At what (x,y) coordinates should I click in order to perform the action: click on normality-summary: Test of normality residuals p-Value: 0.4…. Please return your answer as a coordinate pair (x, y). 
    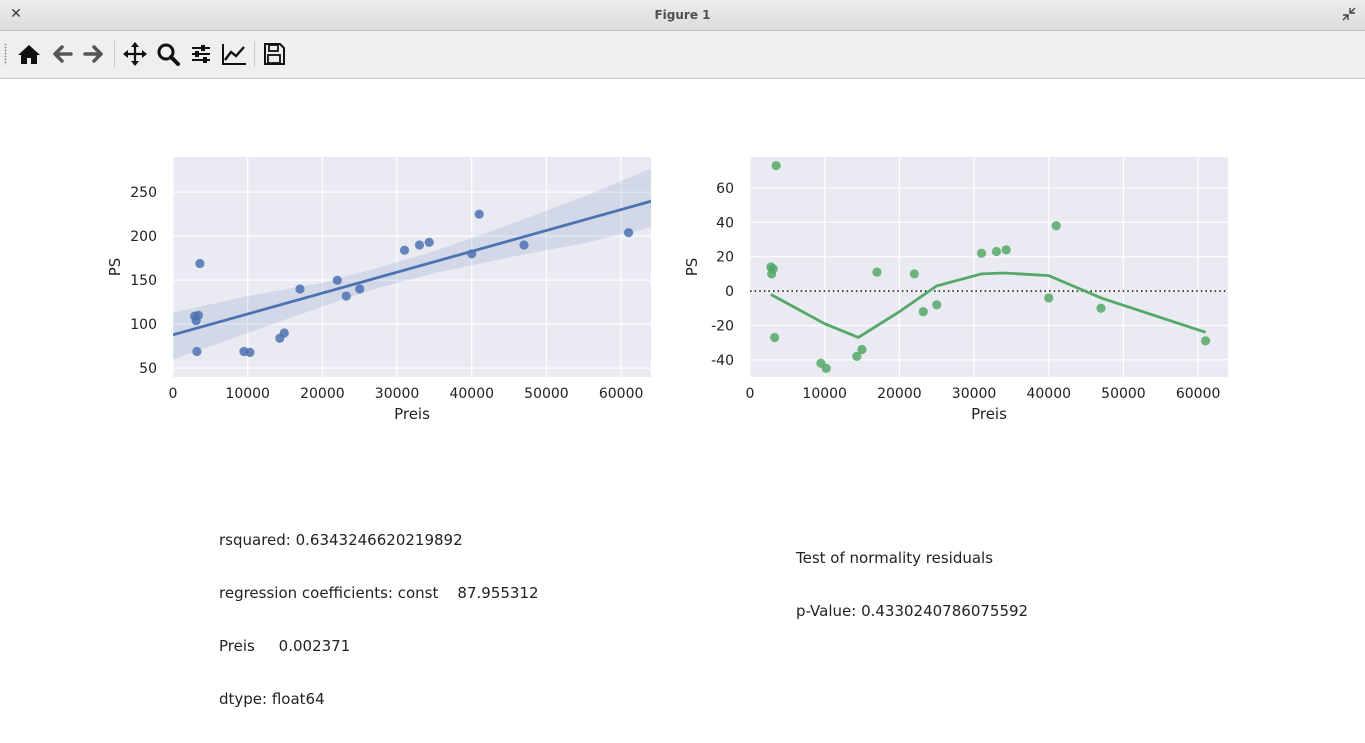
    Looking at the image, I should click on (912, 585).